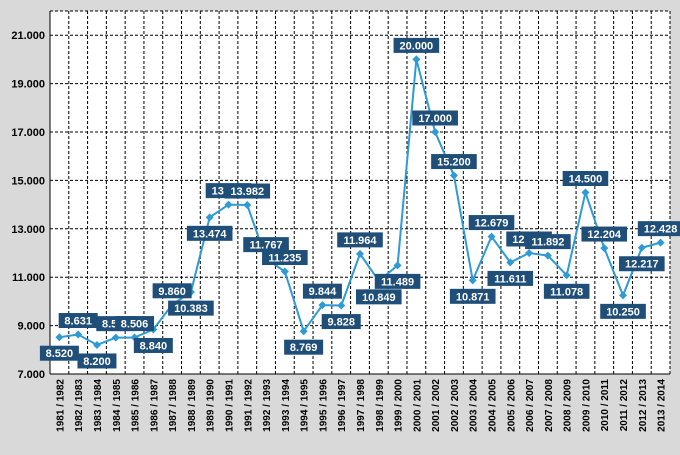 This screenshot has height=455, width=680. What do you see at coordinates (266, 246) in the screenshot?
I see `data-label: 11.767` at bounding box center [266, 246].